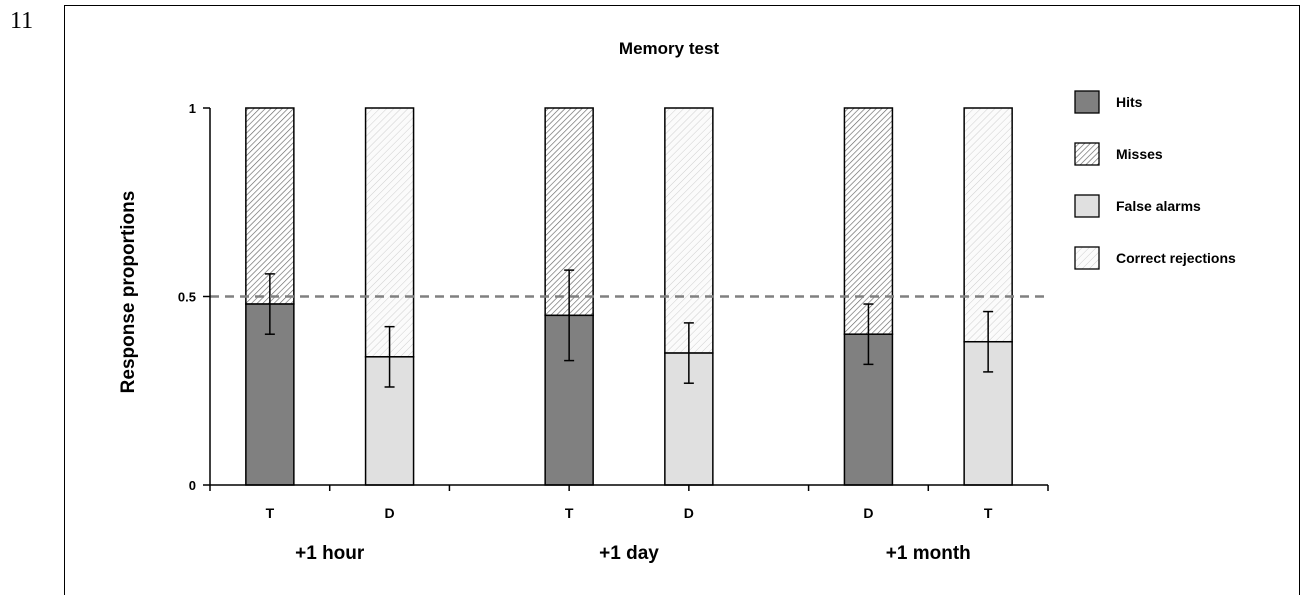 This screenshot has height=595, width=1303. Describe the element at coordinates (928, 553) in the screenshot. I see `group-label-3: +1 month` at that location.